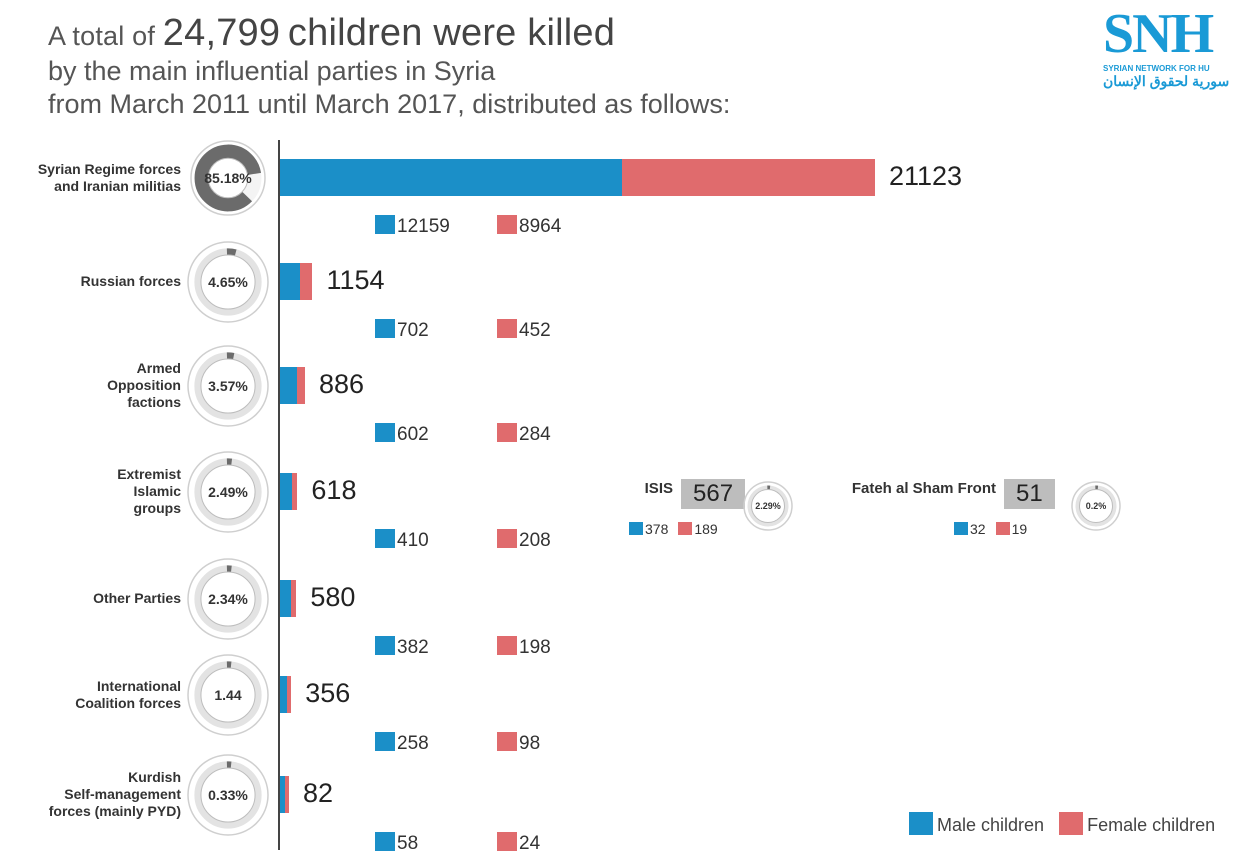 This screenshot has width=1237, height=855. What do you see at coordinates (102, 36) in the screenshot?
I see `title-prefix: A total of` at bounding box center [102, 36].